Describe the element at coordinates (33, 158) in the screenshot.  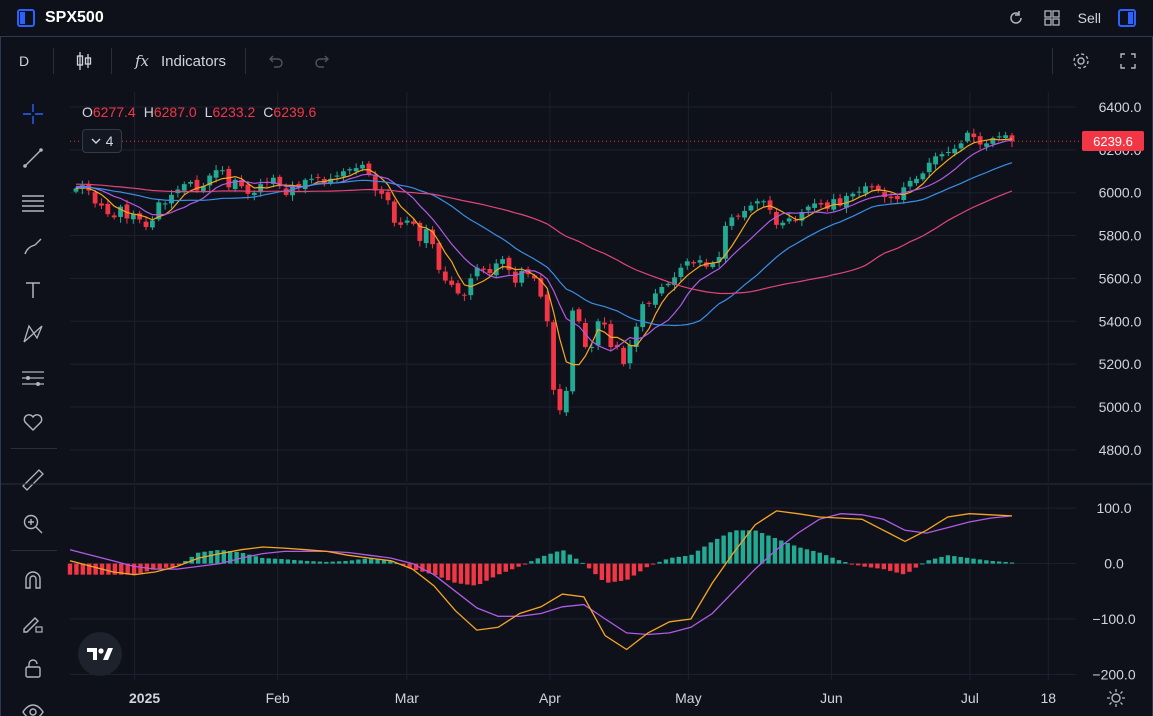
I see `trendline-icon` at that location.